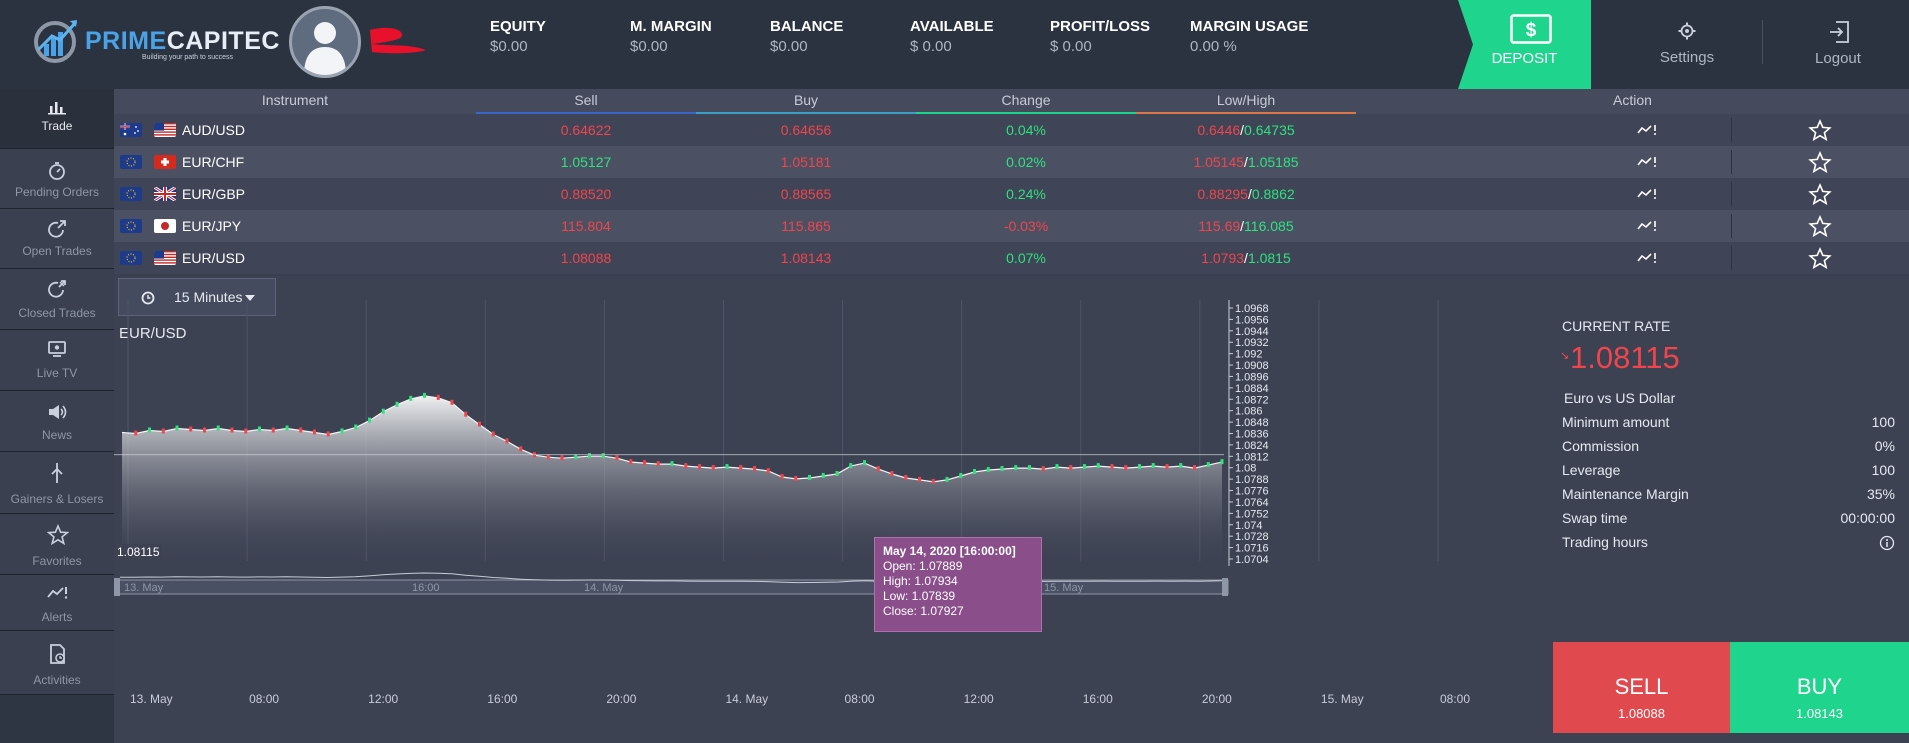 This screenshot has height=743, width=1909. Describe the element at coordinates (57, 663) in the screenshot. I see `sidebar-item-activities: Activities` at that location.